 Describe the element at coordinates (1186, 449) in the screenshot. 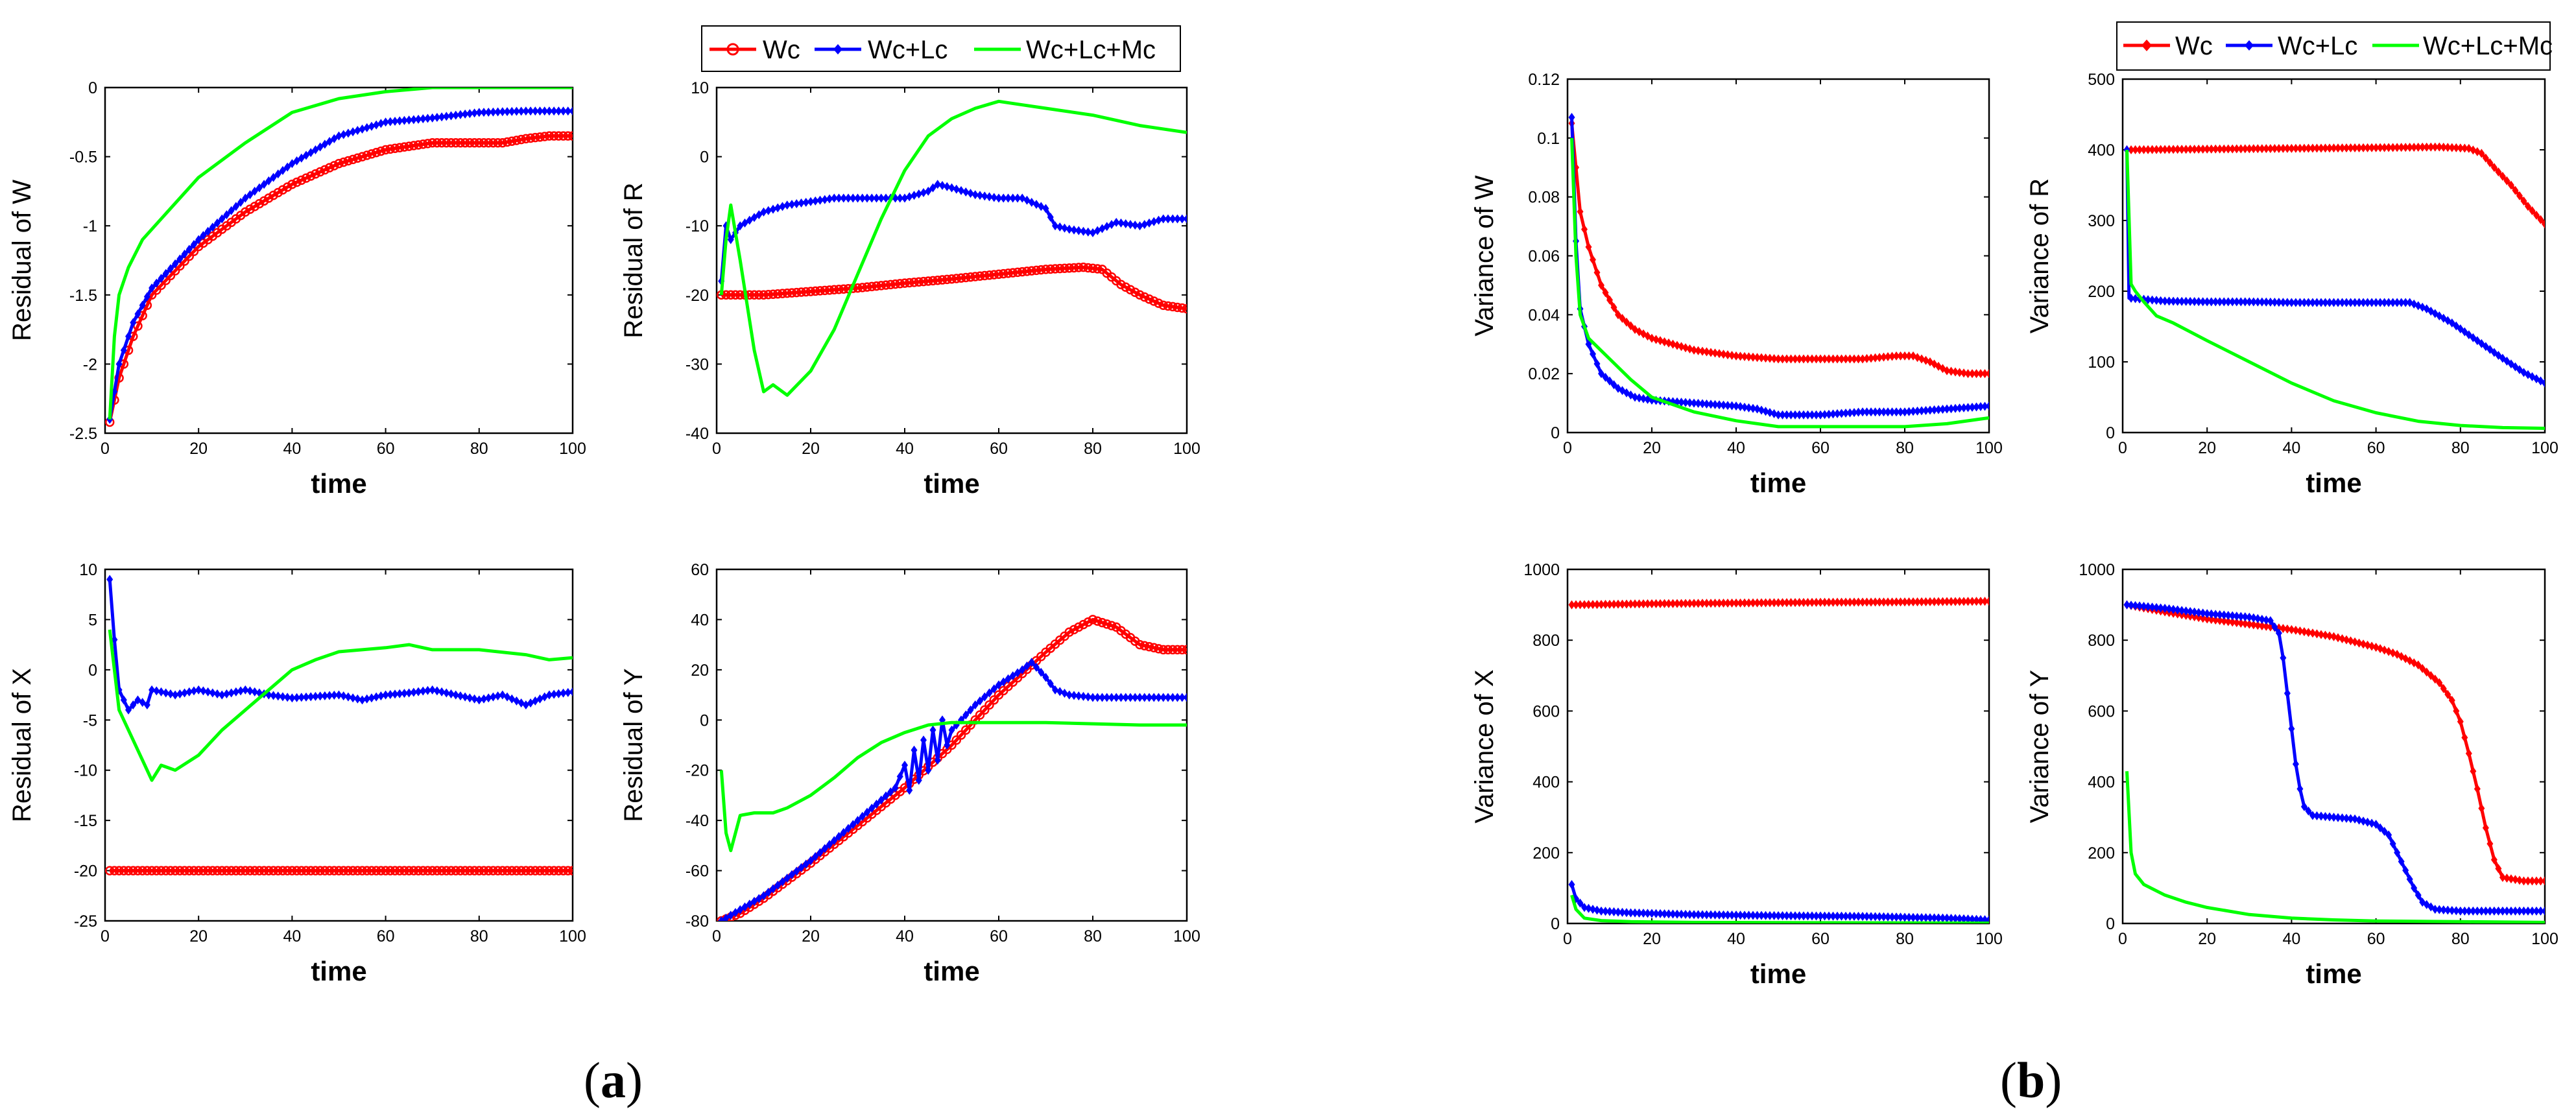

I see `x-tick-label: 100` at that location.